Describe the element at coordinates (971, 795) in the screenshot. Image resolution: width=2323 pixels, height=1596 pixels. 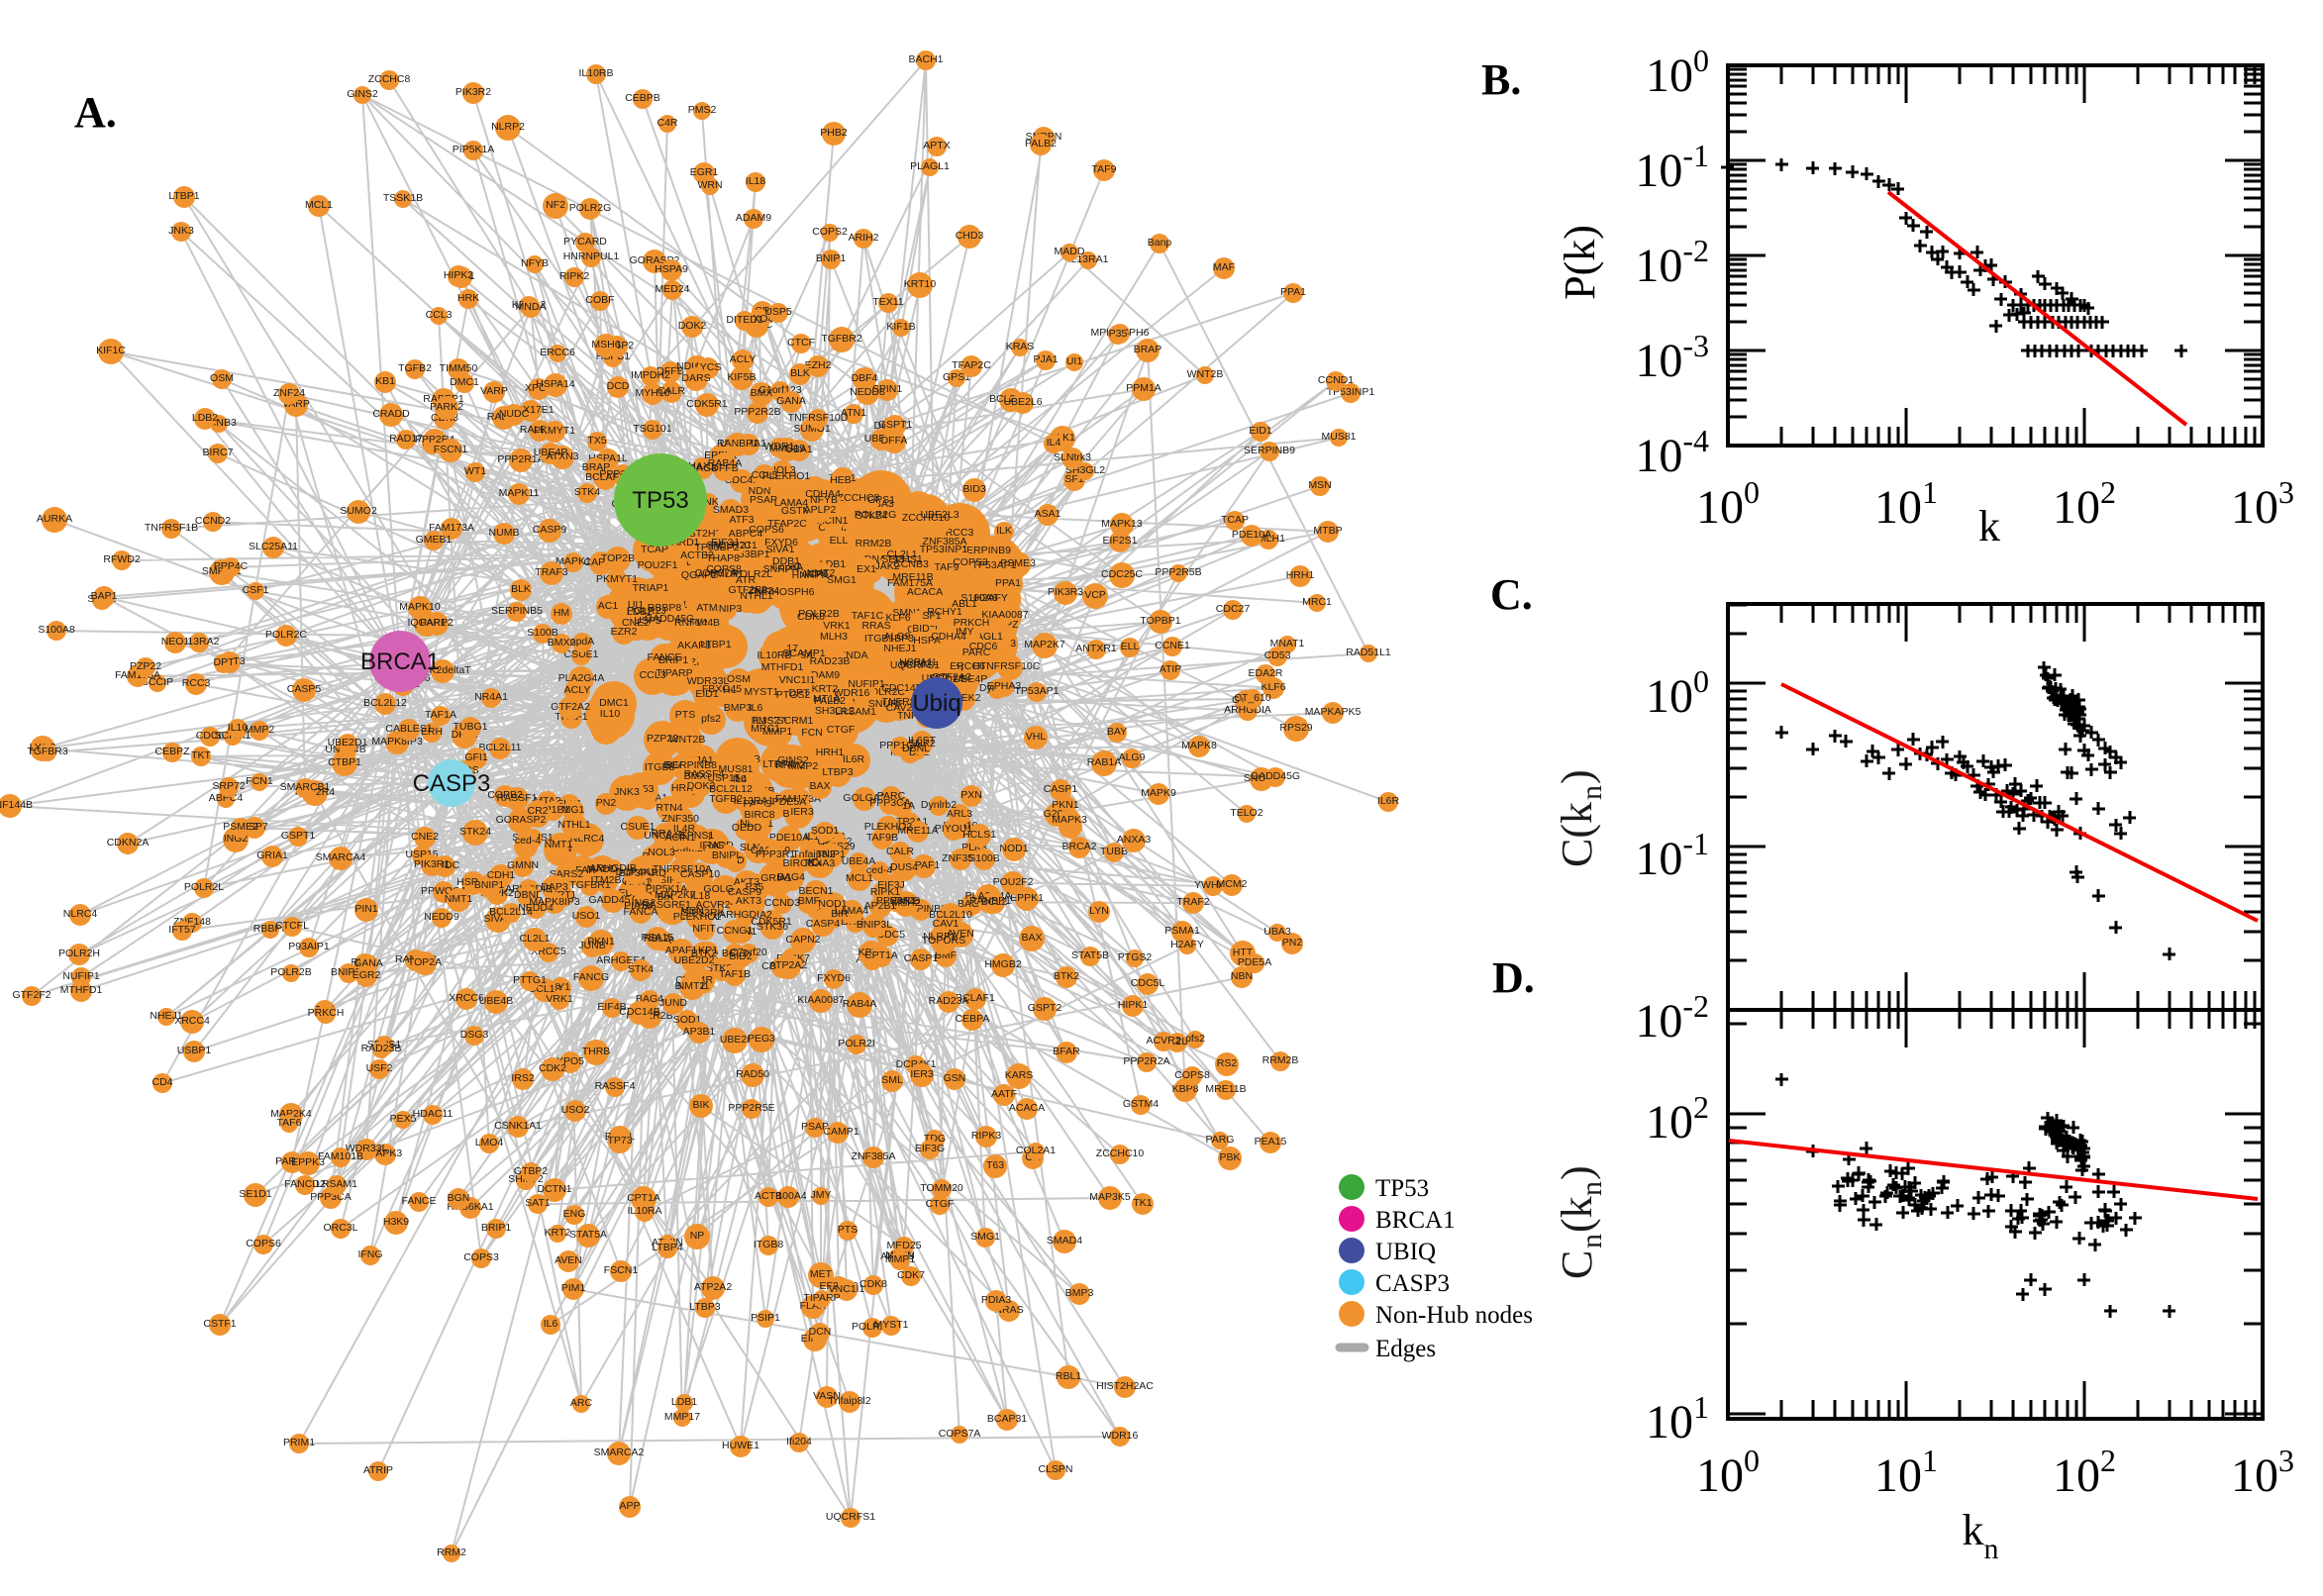
I see `svg-text: PXN` at that location.